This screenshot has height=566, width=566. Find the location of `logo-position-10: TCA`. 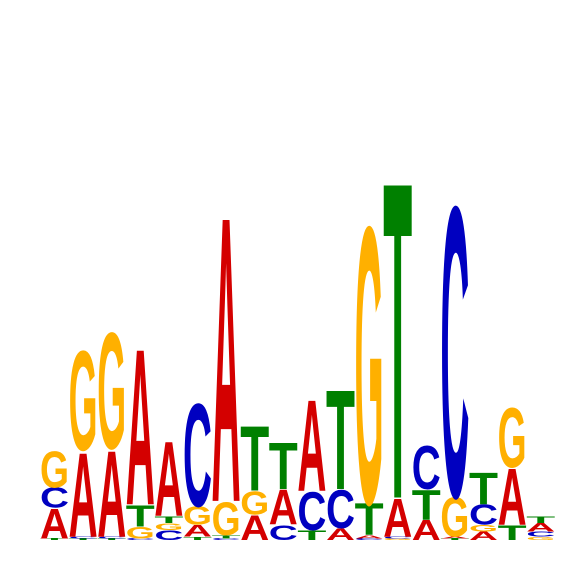

logo-position-10: TCA is located at coordinates (312, 458).